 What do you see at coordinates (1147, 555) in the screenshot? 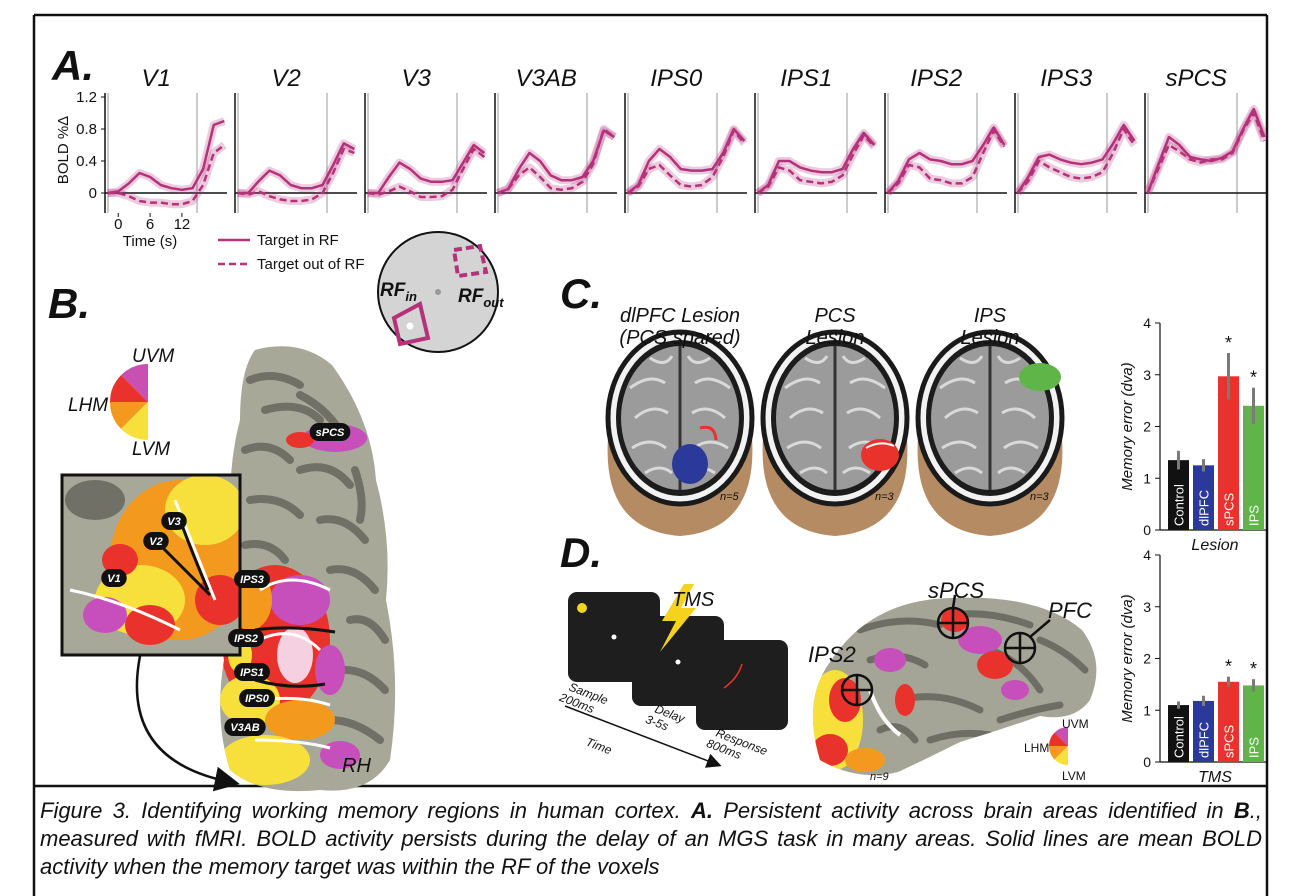
I see `y-tick-label: 4` at bounding box center [1147, 555].